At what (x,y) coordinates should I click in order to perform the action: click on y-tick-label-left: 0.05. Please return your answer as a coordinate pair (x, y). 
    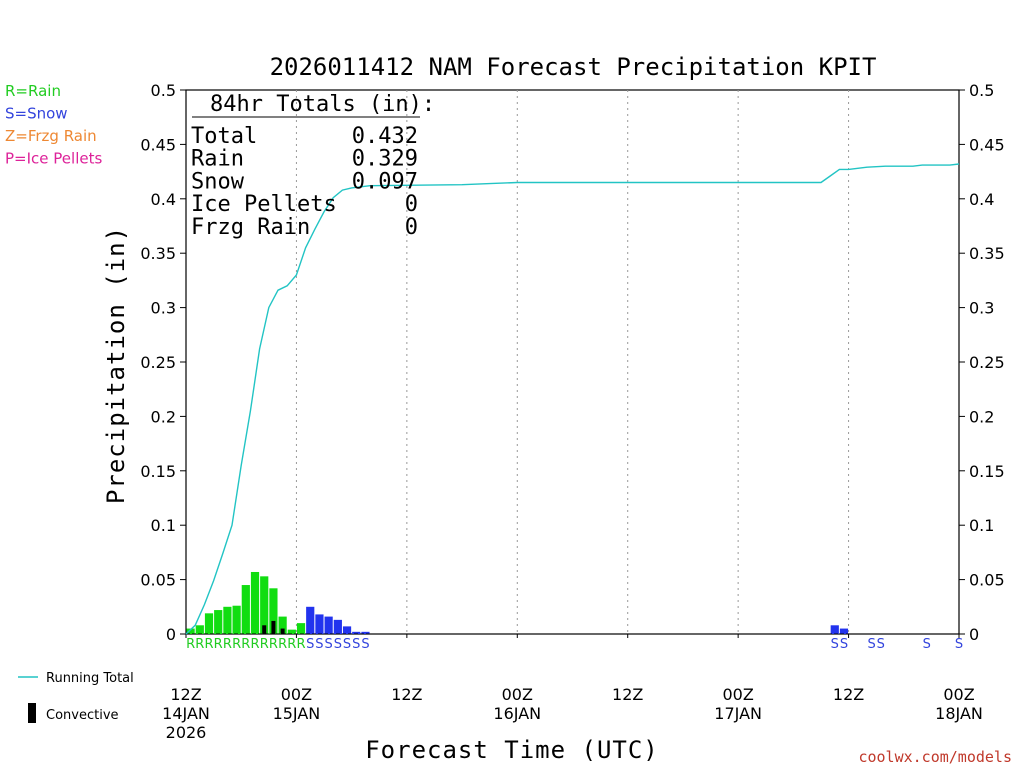
    Looking at the image, I should click on (158, 580).